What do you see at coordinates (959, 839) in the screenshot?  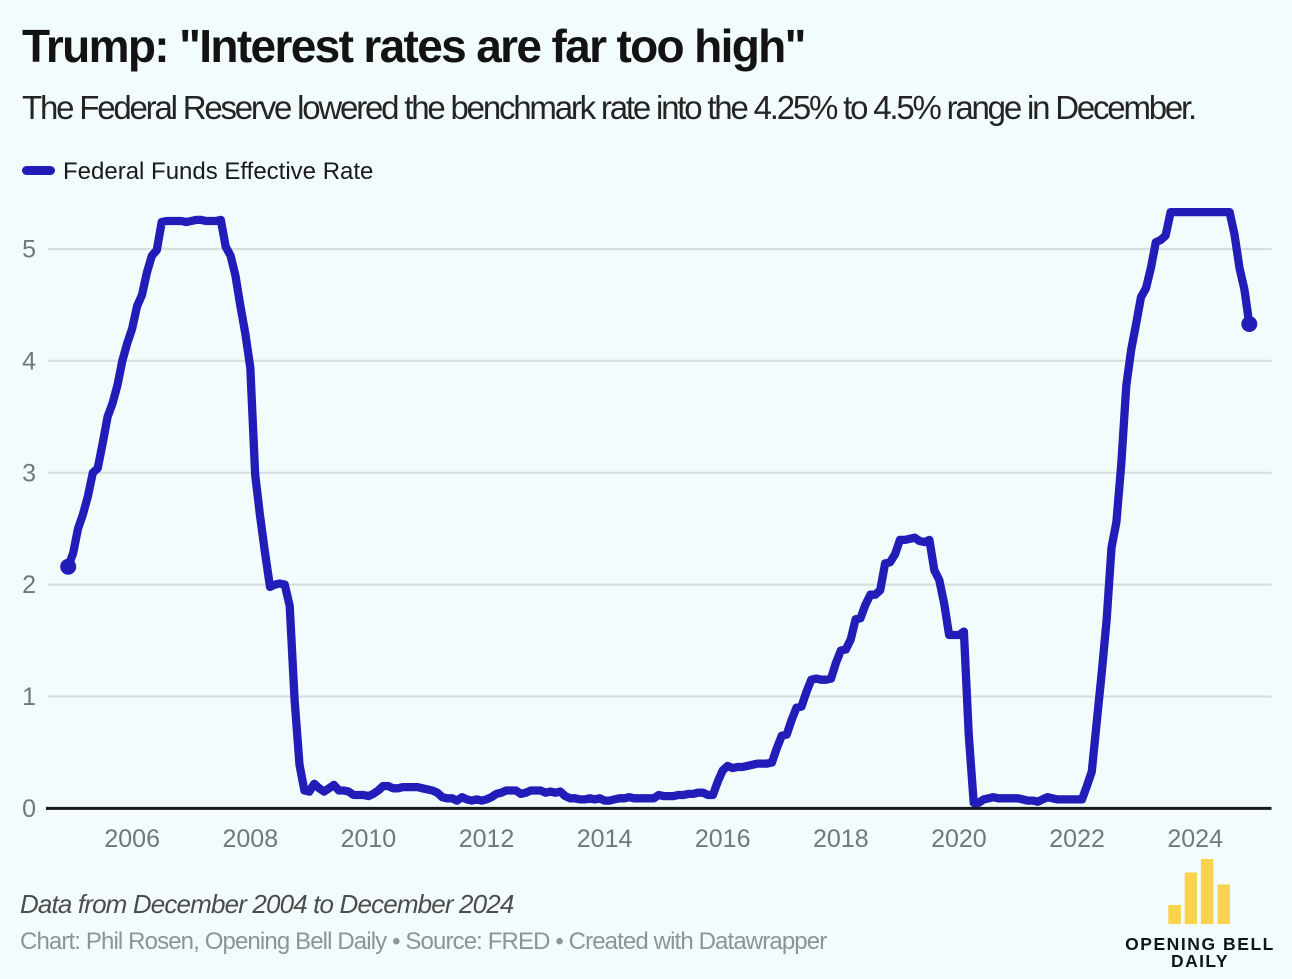 I see `svg-text: 2020` at bounding box center [959, 839].